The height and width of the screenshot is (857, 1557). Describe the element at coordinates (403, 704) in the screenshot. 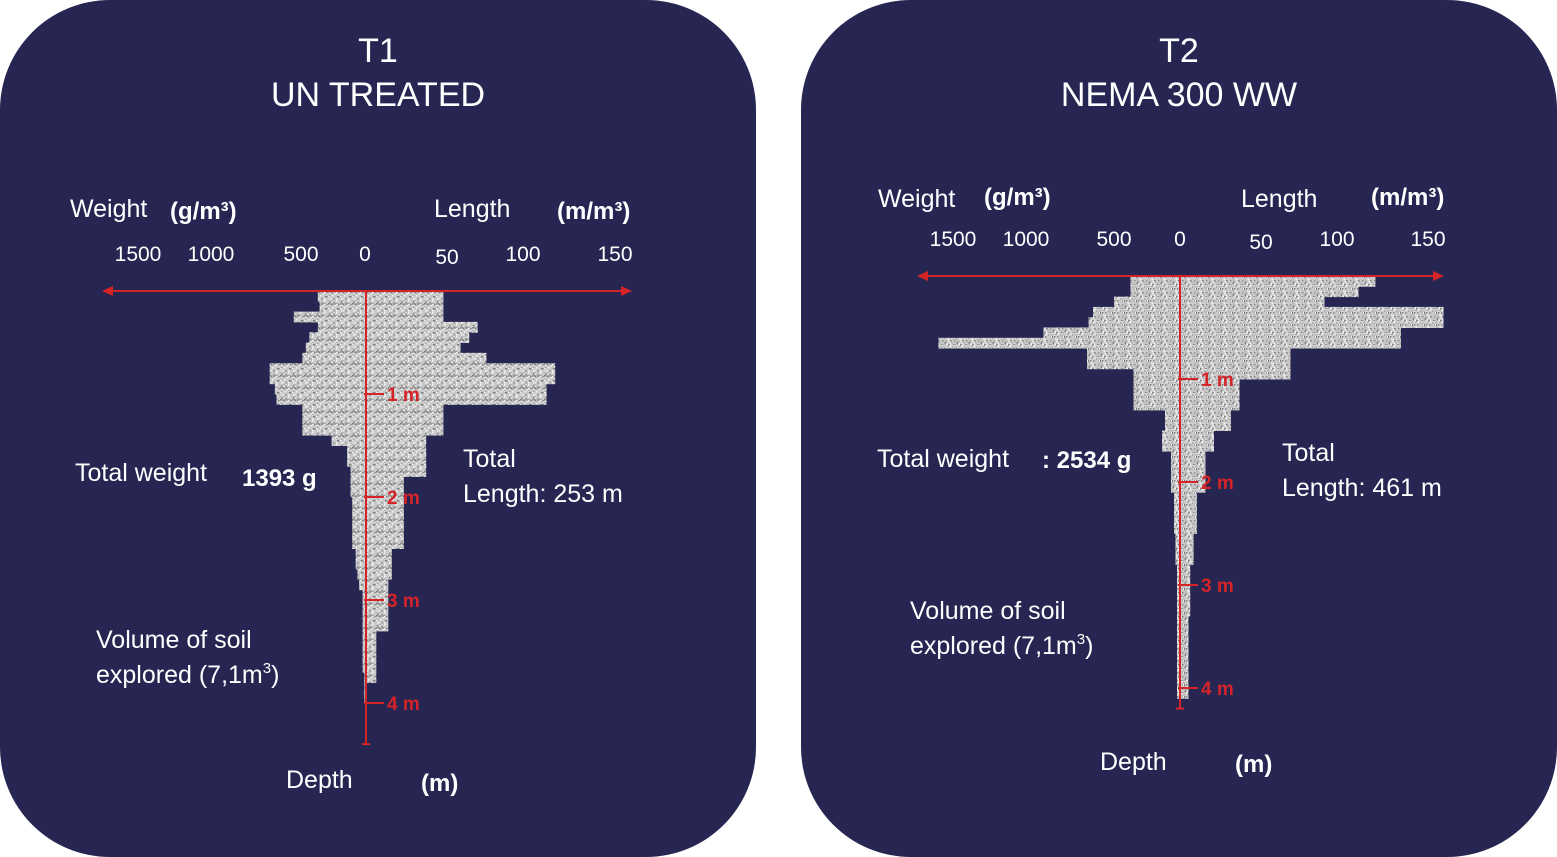

I see `depth-tick-label: 4 m` at that location.